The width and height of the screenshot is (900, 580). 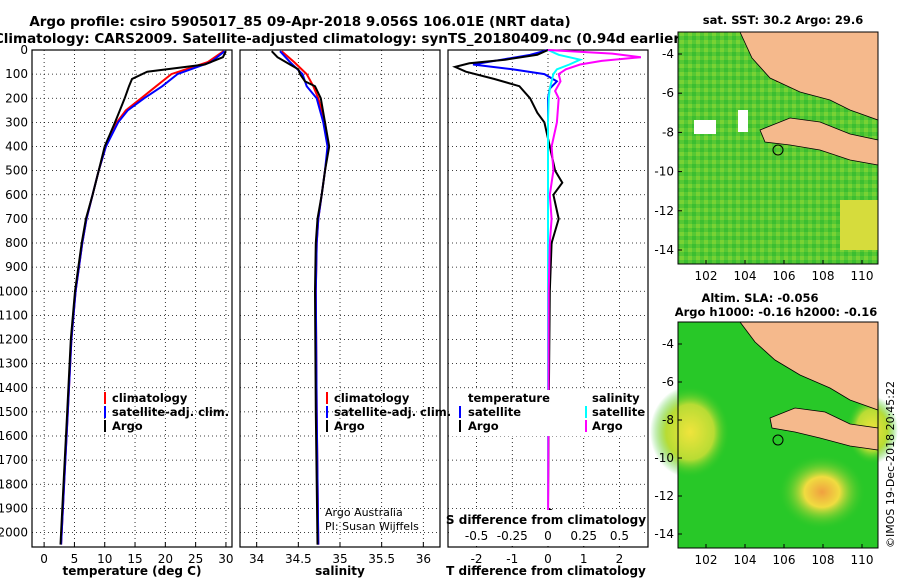 I want to click on x-tick-label: 10, so click(x=104, y=559).